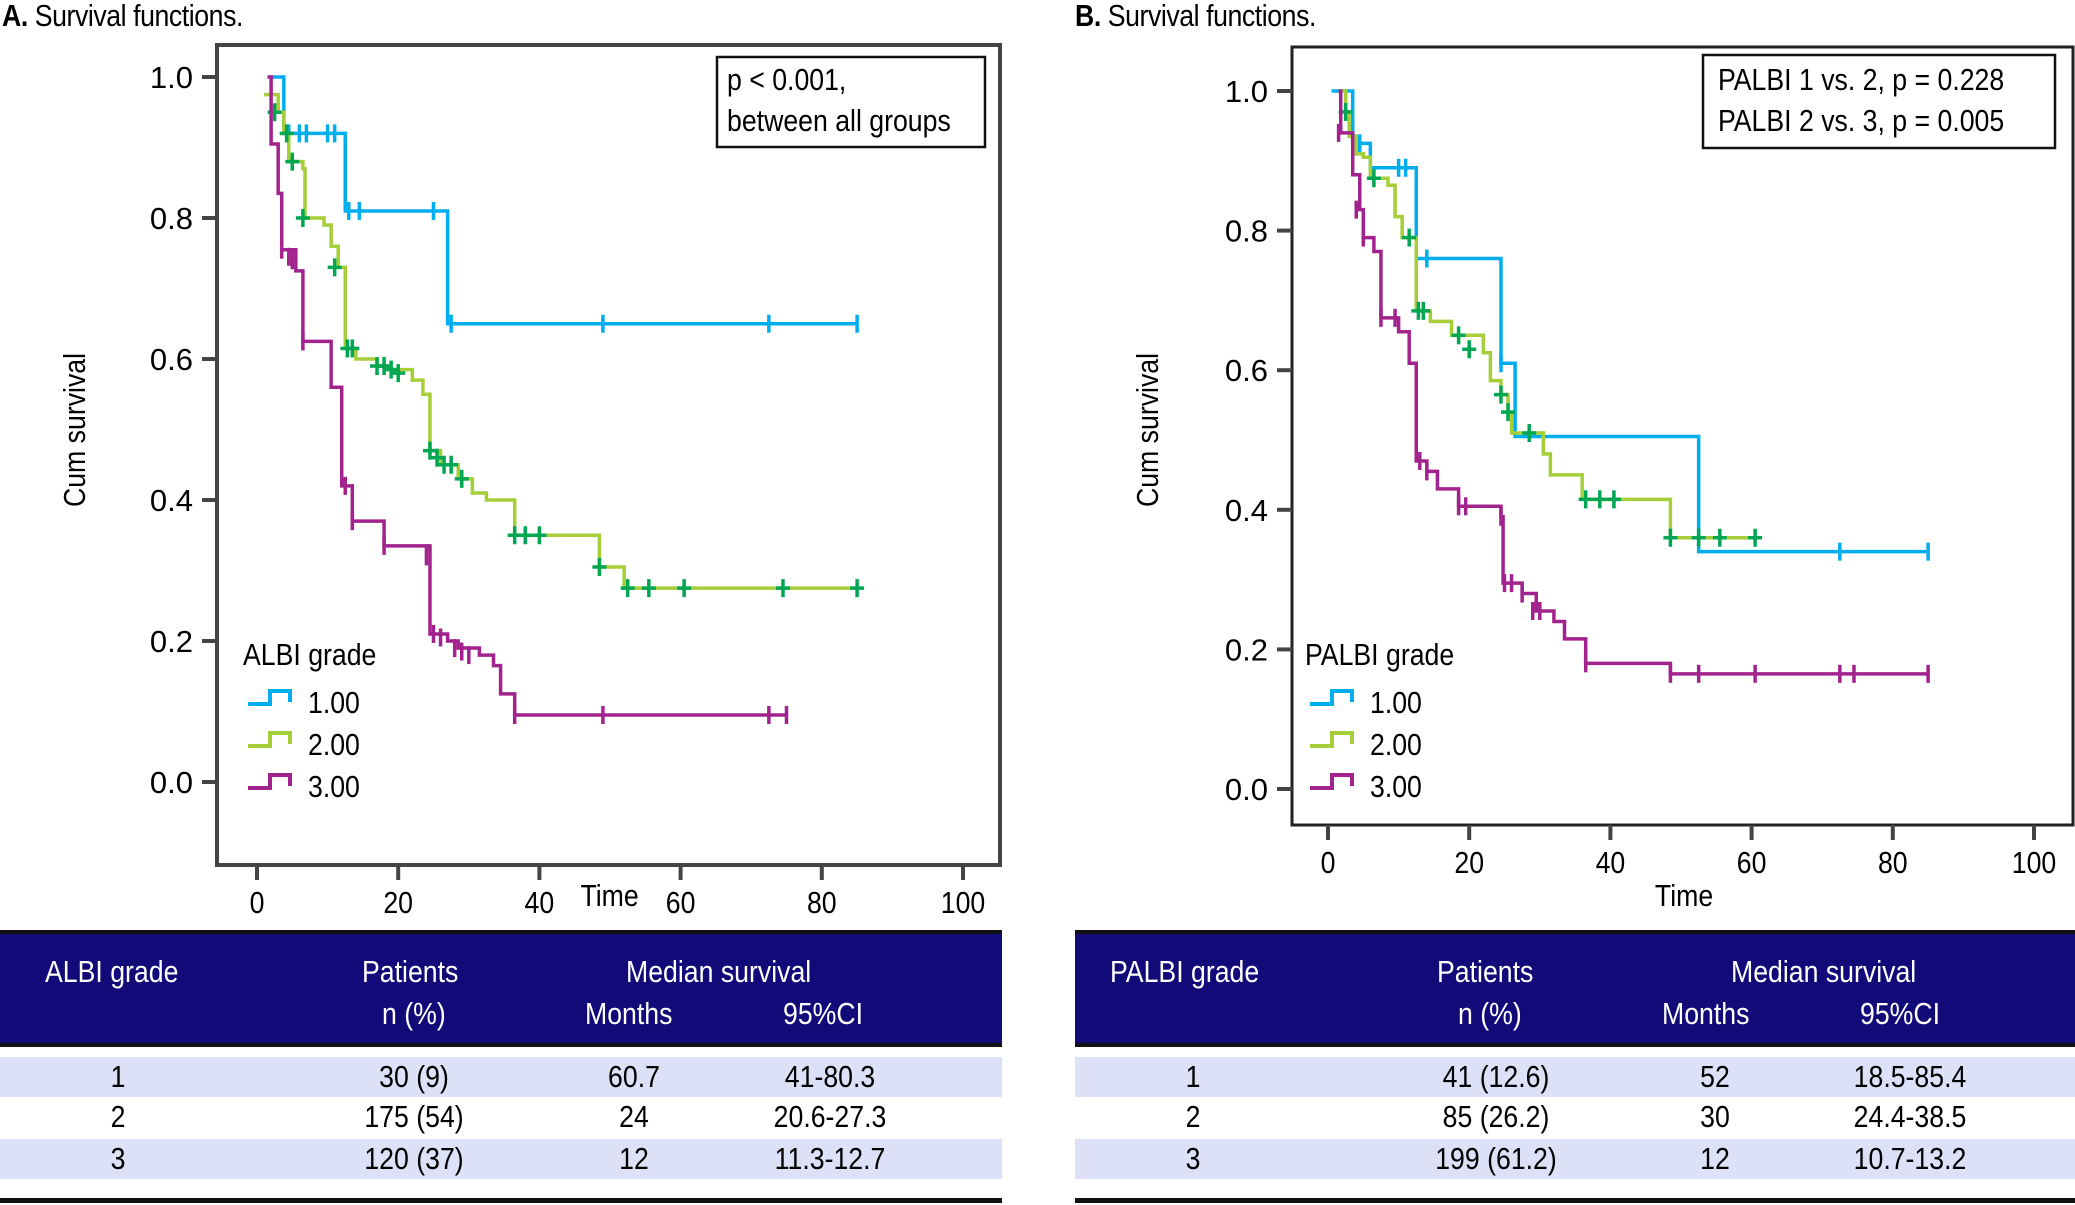  What do you see at coordinates (634, 1076) in the screenshot?
I see `months-cell: 60.7` at bounding box center [634, 1076].